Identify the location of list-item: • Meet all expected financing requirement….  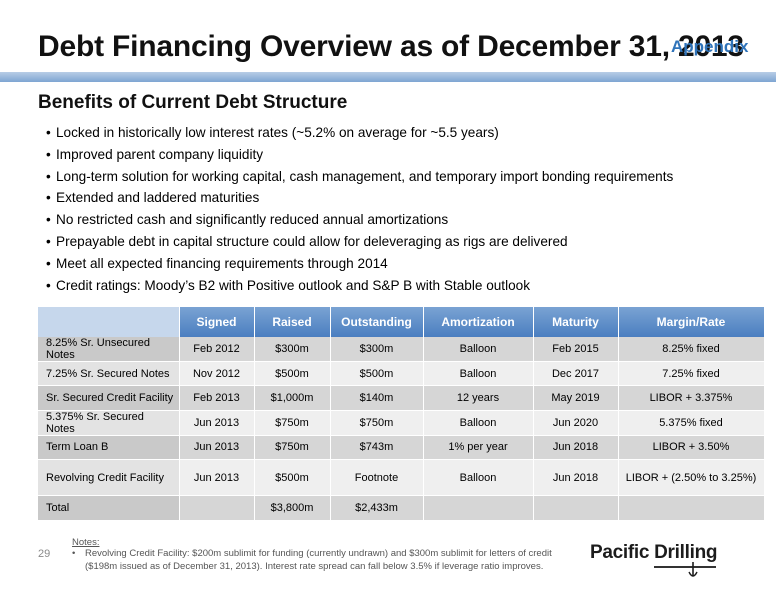
(359, 264).